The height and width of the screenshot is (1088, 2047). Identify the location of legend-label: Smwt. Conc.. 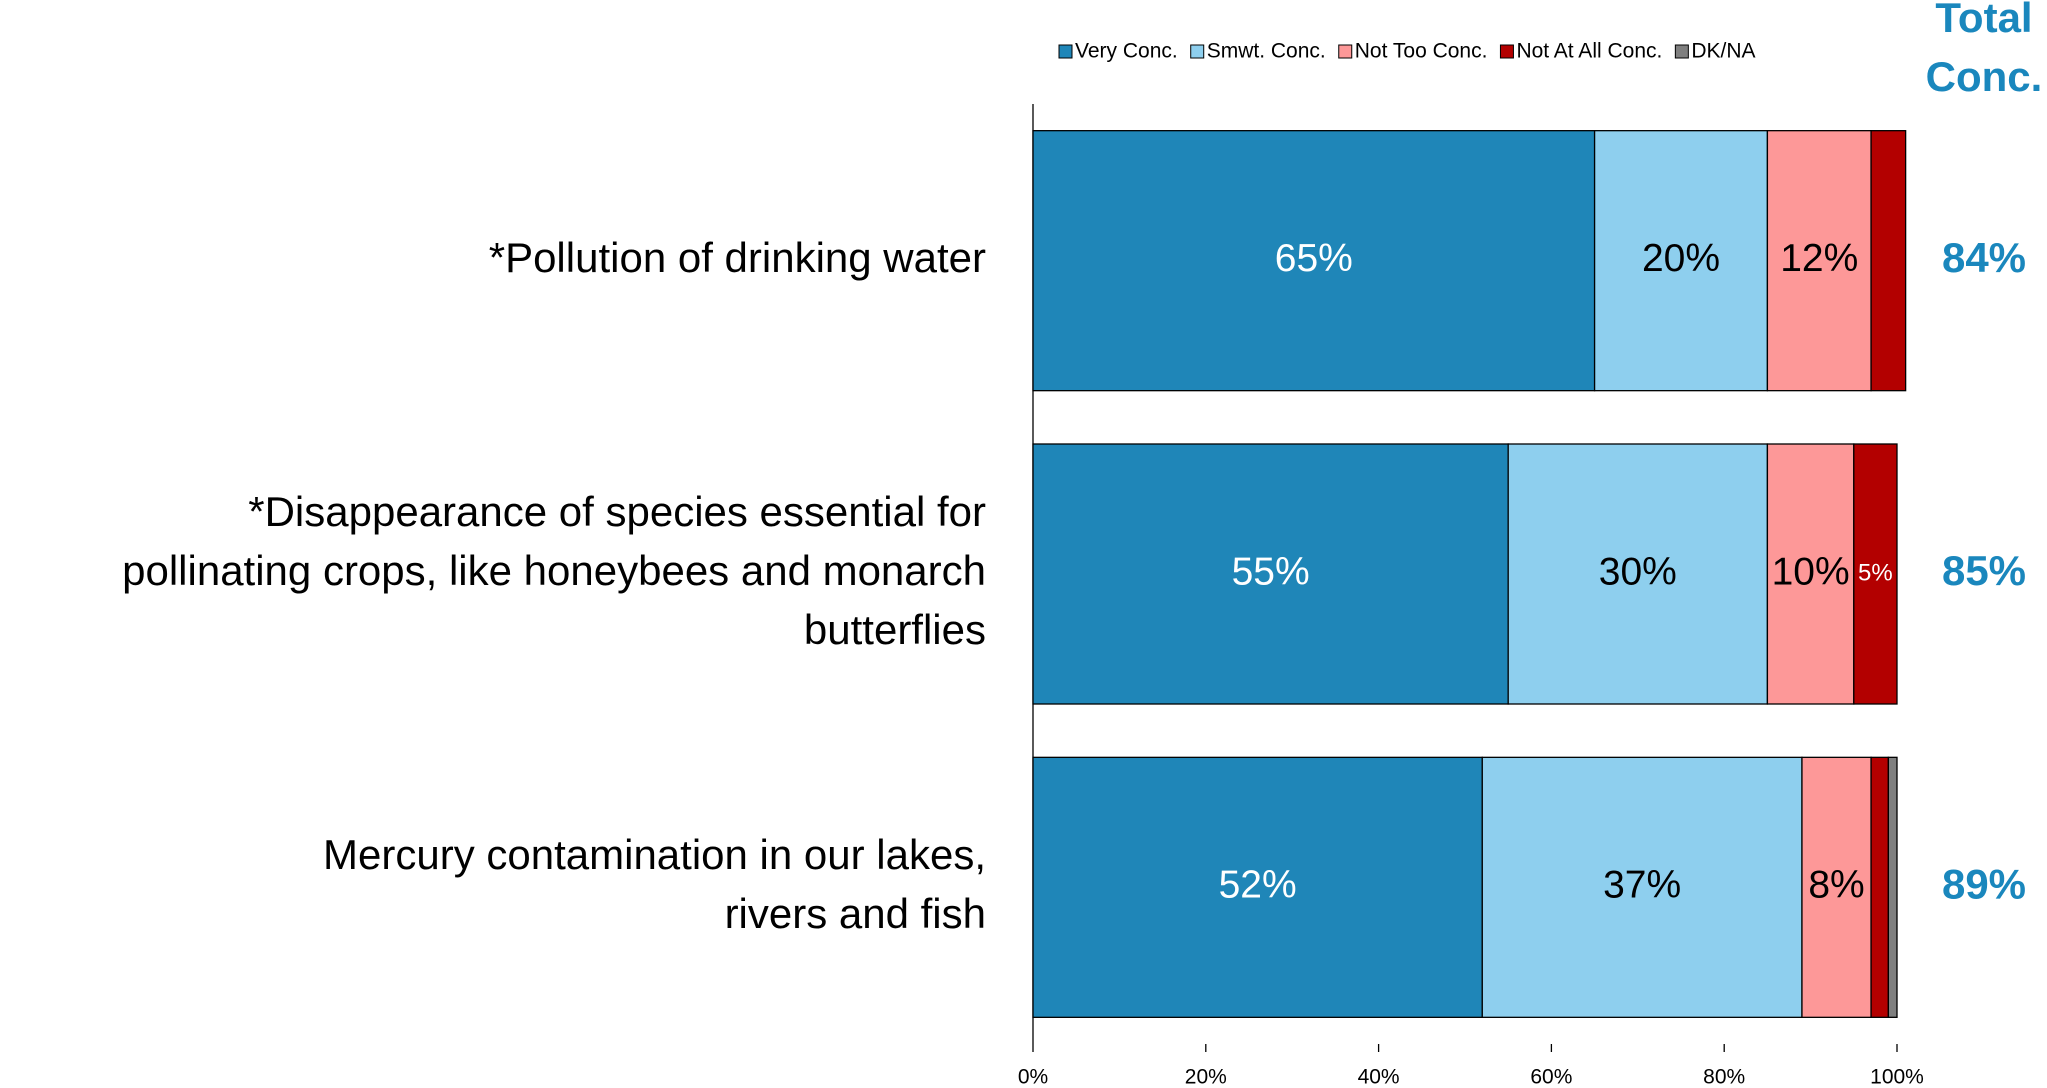
(1266, 51).